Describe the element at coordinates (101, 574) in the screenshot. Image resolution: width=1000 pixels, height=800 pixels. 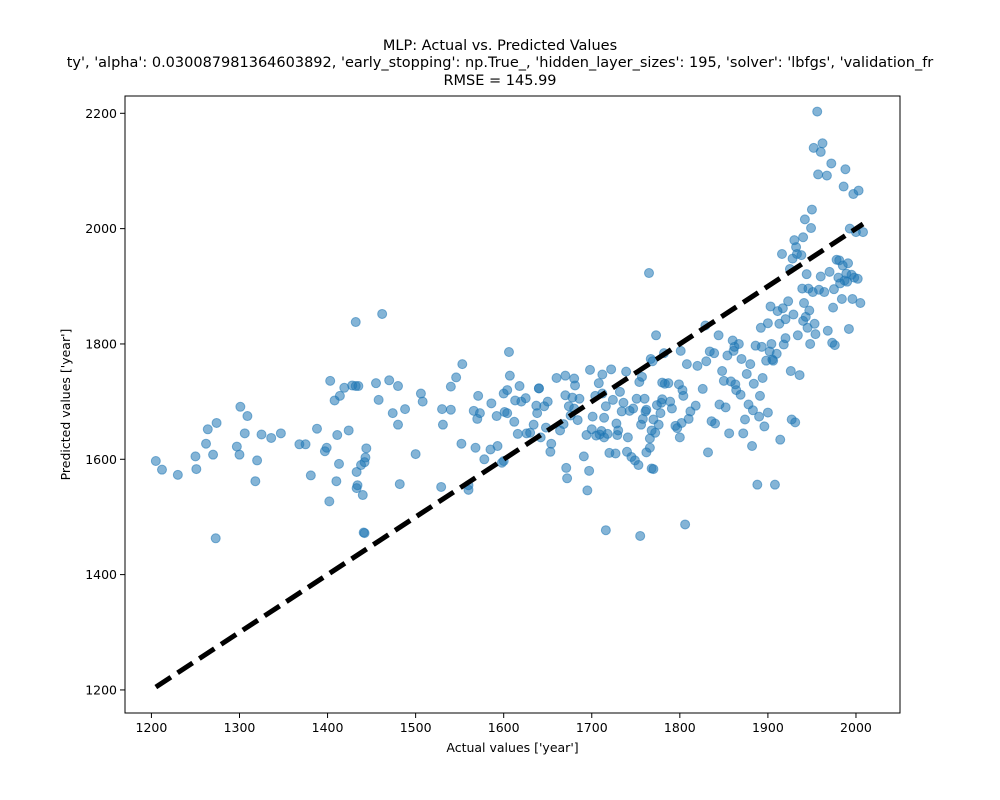
I see `y-tick-label: 1400` at that location.